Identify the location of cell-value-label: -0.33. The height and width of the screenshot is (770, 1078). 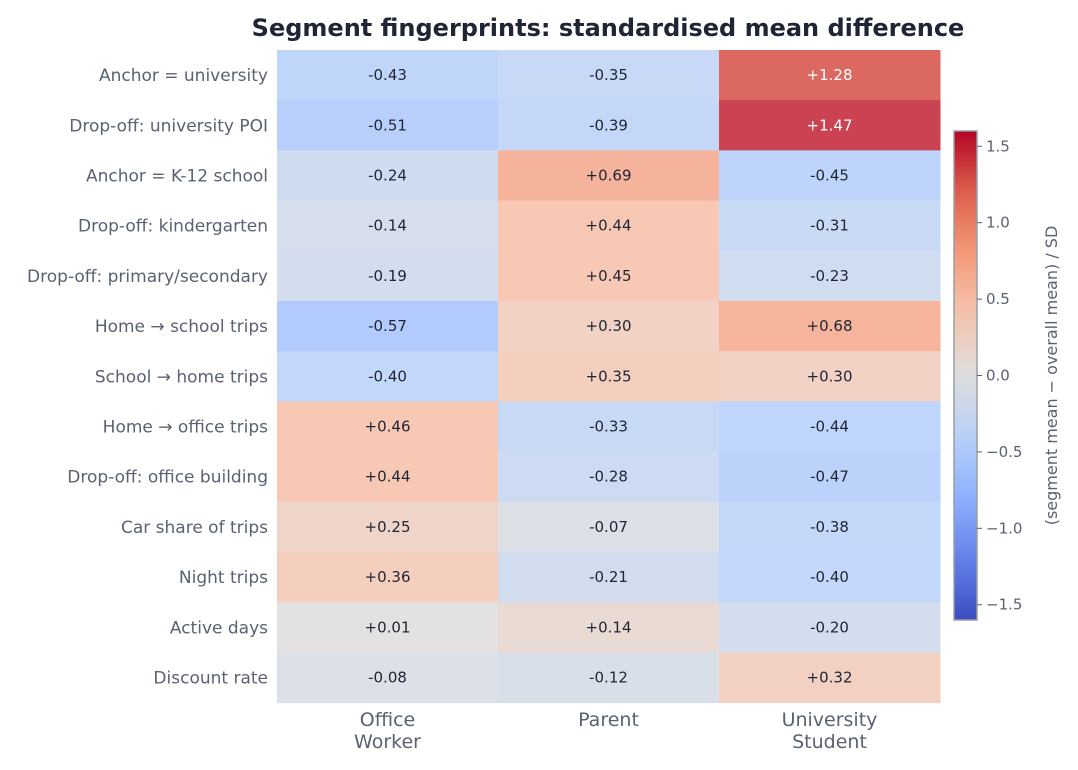
(608, 427).